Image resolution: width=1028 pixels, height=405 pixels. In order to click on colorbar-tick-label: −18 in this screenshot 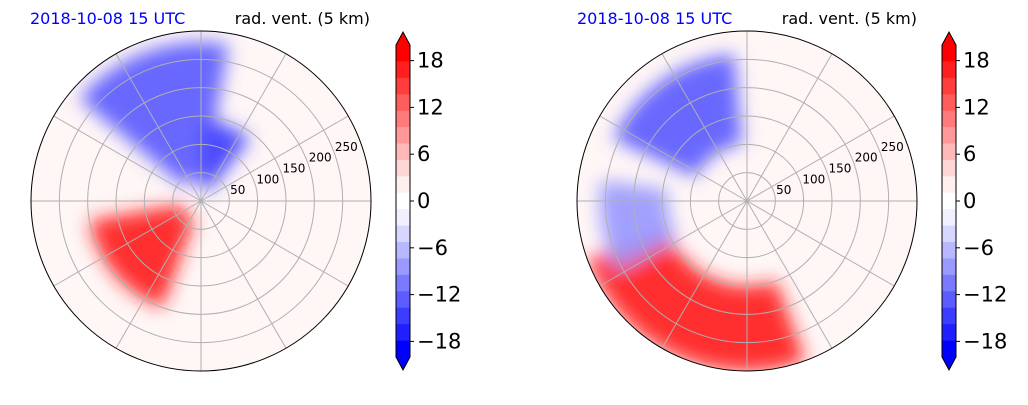, I will do `click(985, 341)`.